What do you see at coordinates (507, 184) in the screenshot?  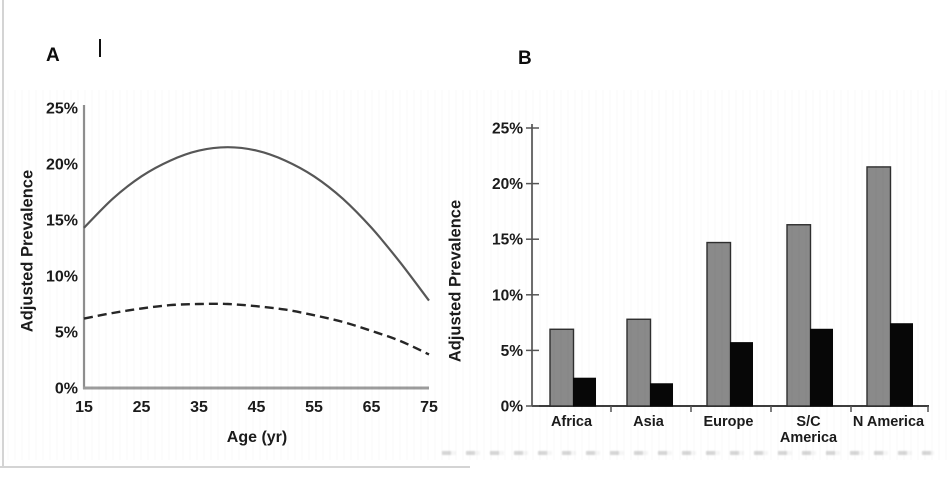 I see `panel-b-y-tick-label: 20%` at bounding box center [507, 184].